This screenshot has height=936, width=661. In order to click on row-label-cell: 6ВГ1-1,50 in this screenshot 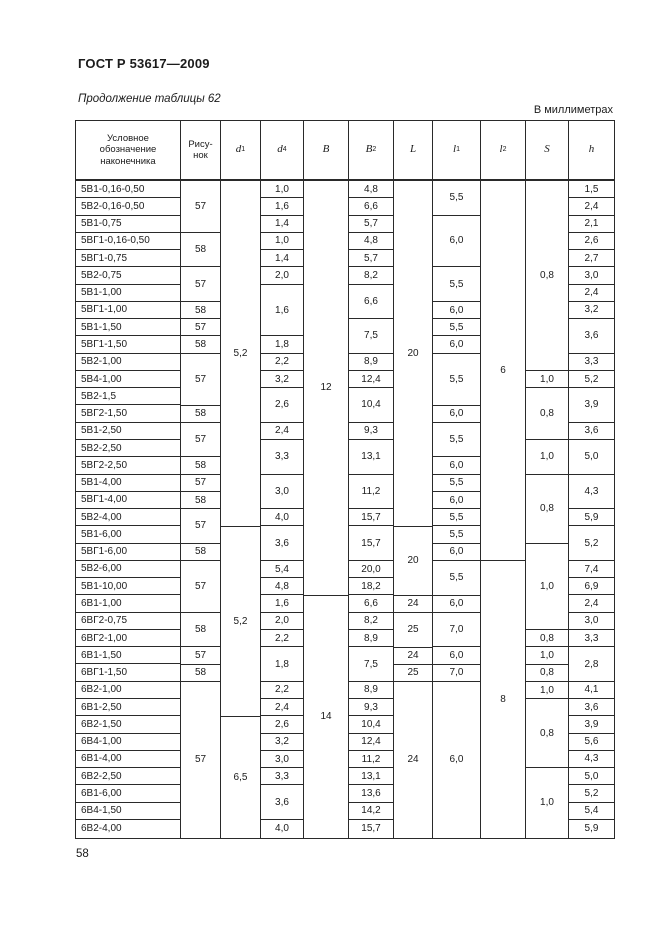, I will do `click(128, 673)`.